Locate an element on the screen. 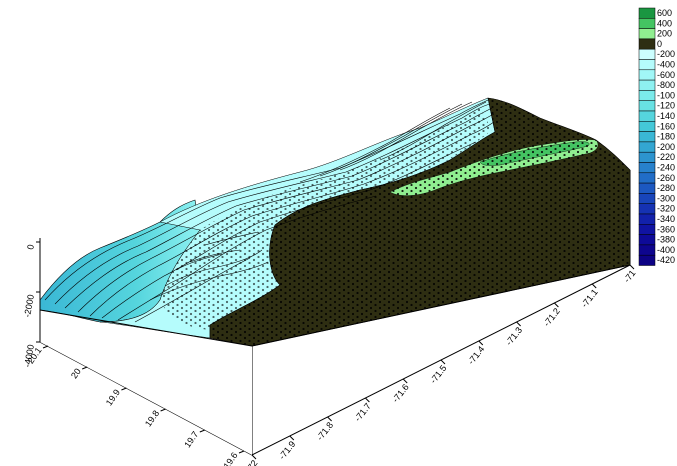  z-axis: 0 -2000 -4000 is located at coordinates (31, 304).